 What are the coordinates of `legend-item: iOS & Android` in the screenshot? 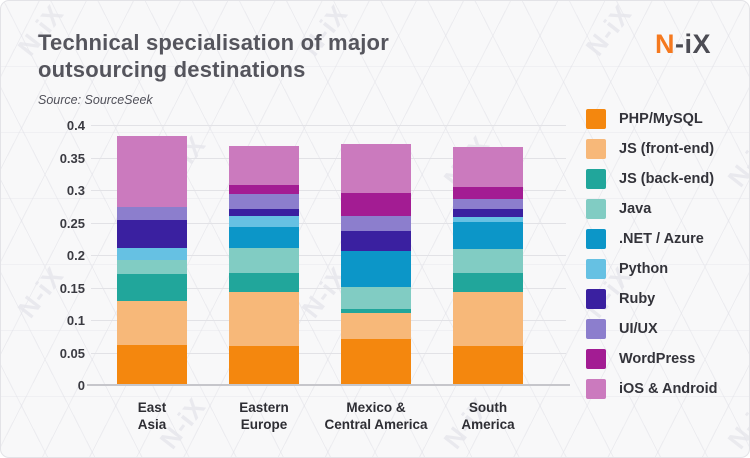 It's located at (652, 389).